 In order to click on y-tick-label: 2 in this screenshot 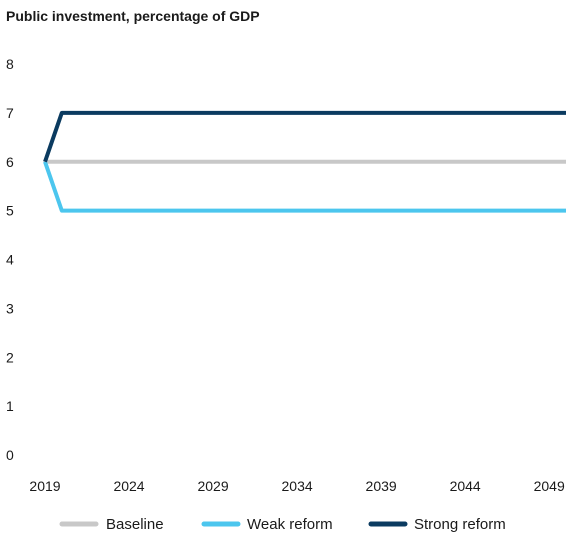, I will do `click(10, 357)`.